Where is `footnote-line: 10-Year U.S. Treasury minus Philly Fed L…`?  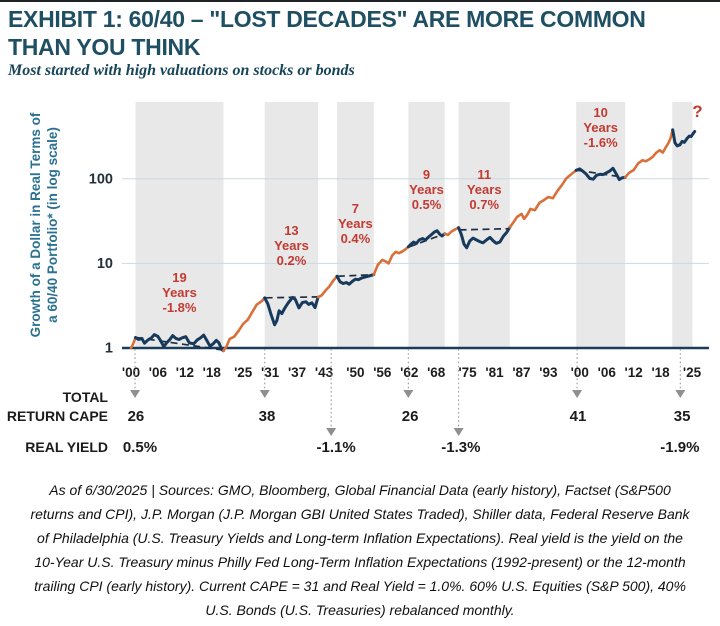 footnote-line: 10-Year U.S. Treasury minus Philly Fed L… is located at coordinates (360, 562).